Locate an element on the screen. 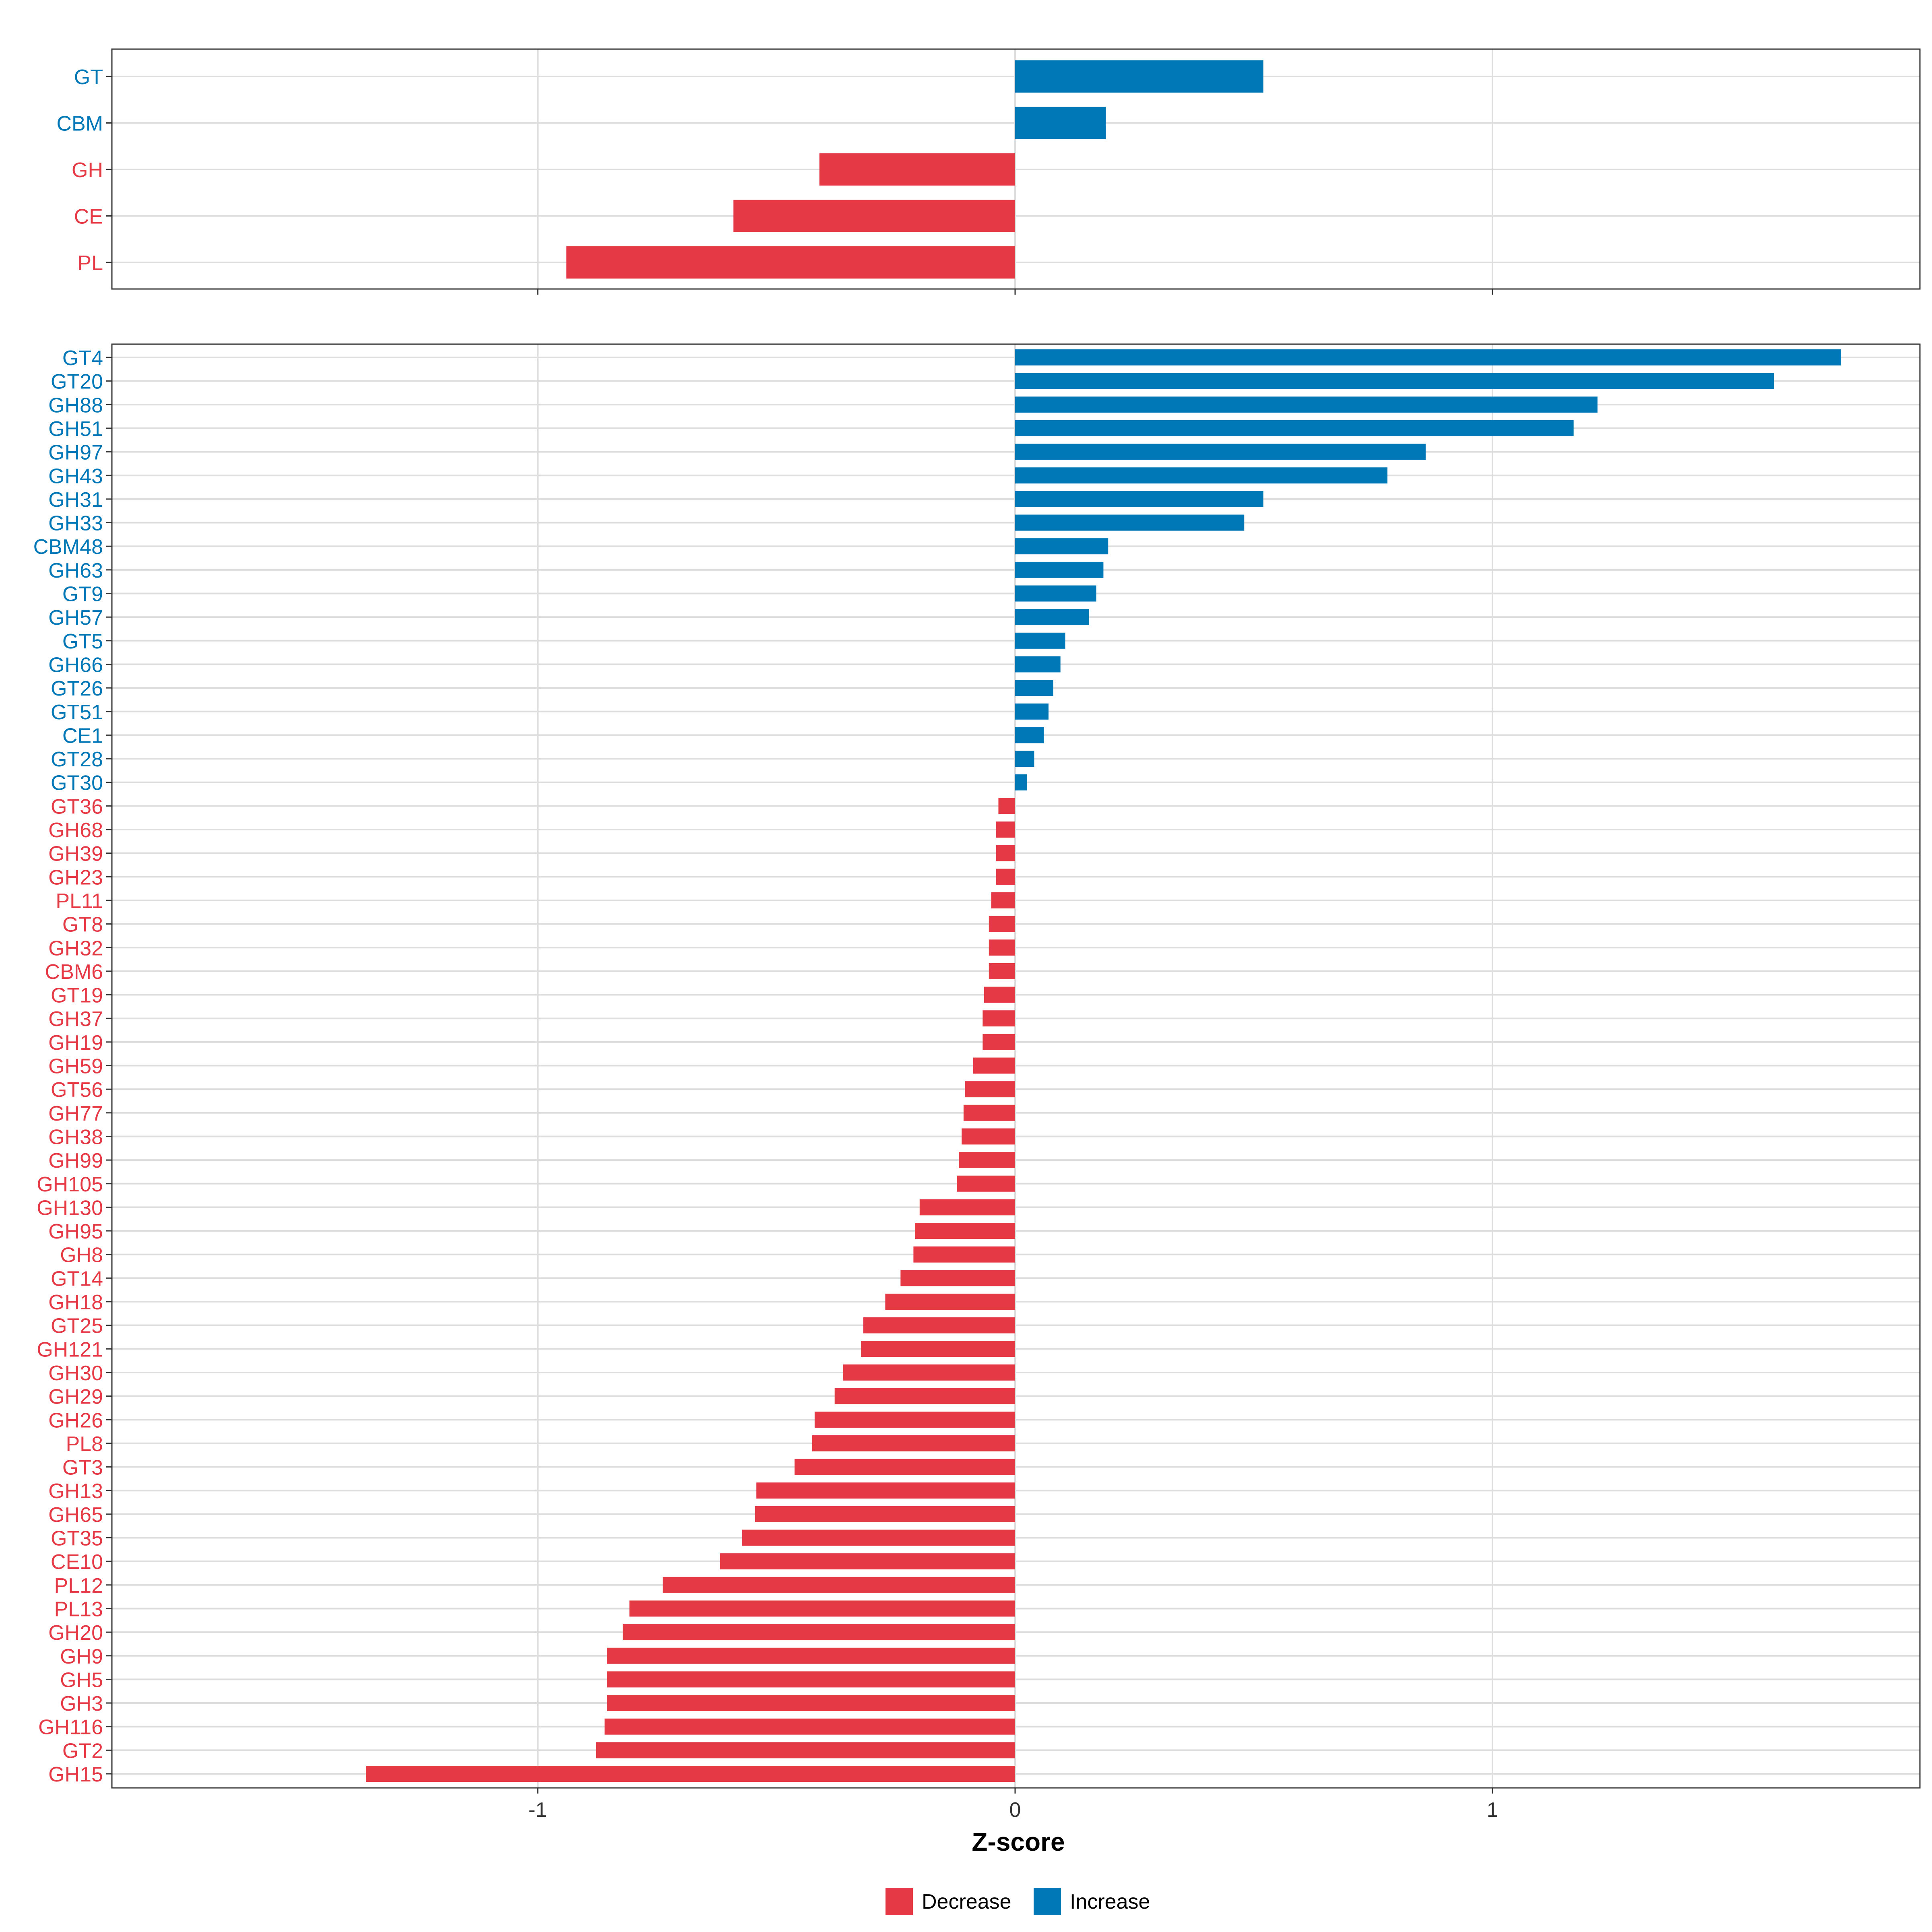 This screenshot has height=1932, width=1932. y-tick-label-gh97: GH97 is located at coordinates (75, 452).